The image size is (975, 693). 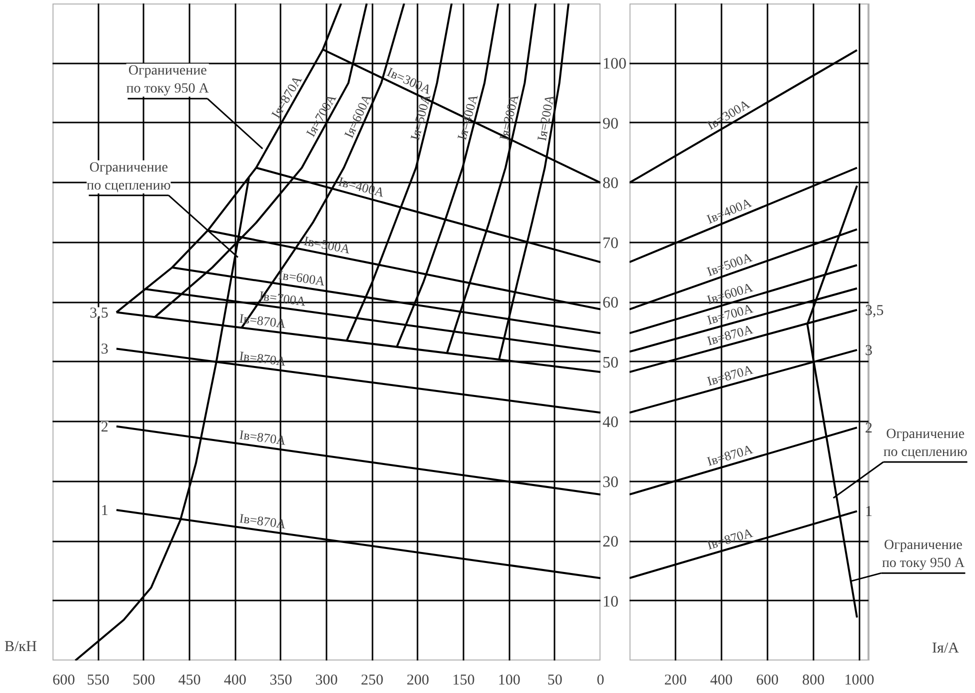 I want to click on x-tick-label: 250, so click(x=372, y=680).